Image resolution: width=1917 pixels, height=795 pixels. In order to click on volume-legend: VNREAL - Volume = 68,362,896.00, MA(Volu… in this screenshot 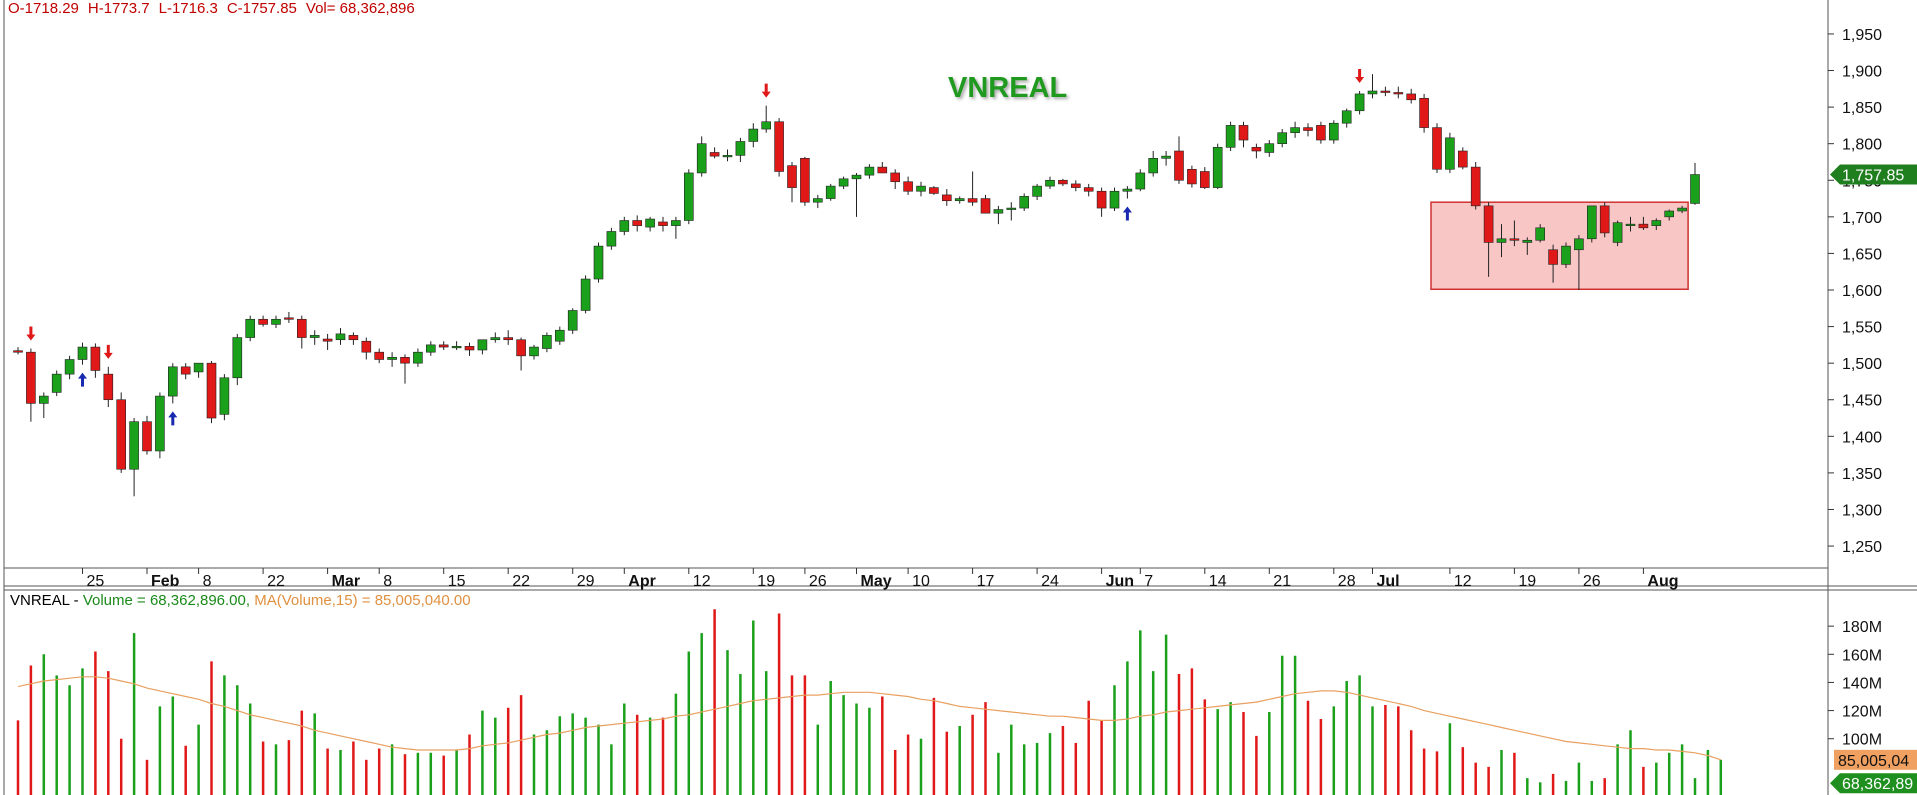, I will do `click(240, 600)`.